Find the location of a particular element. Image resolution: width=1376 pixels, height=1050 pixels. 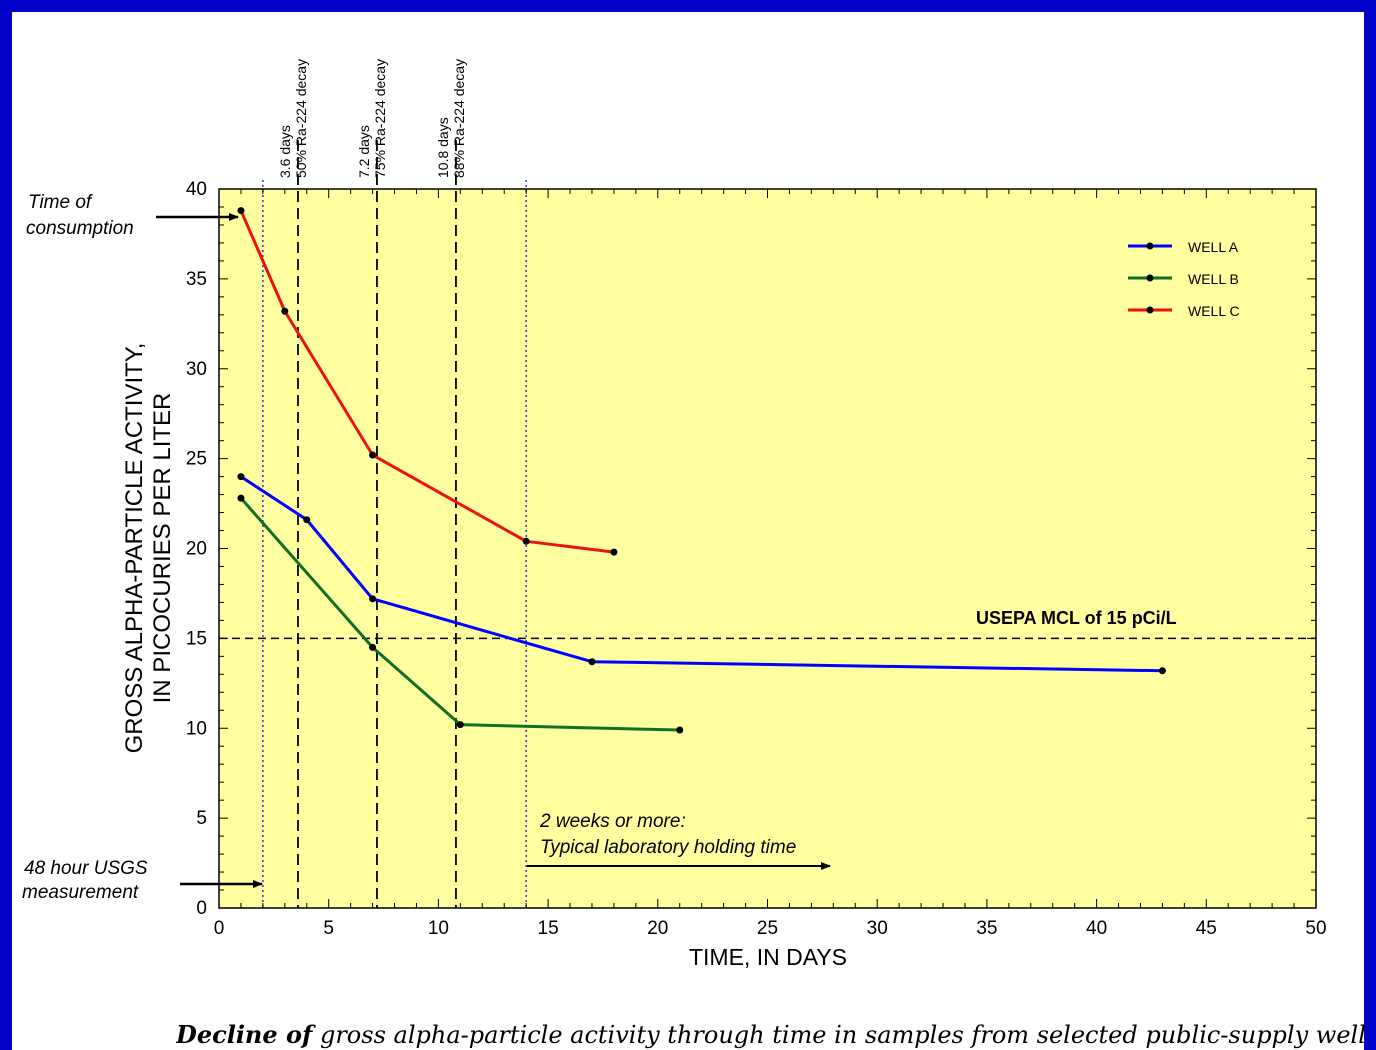

y-axis-label-line1: GROSS ALPHA-PARTICLE ACTIVITY, is located at coordinates (134, 548).